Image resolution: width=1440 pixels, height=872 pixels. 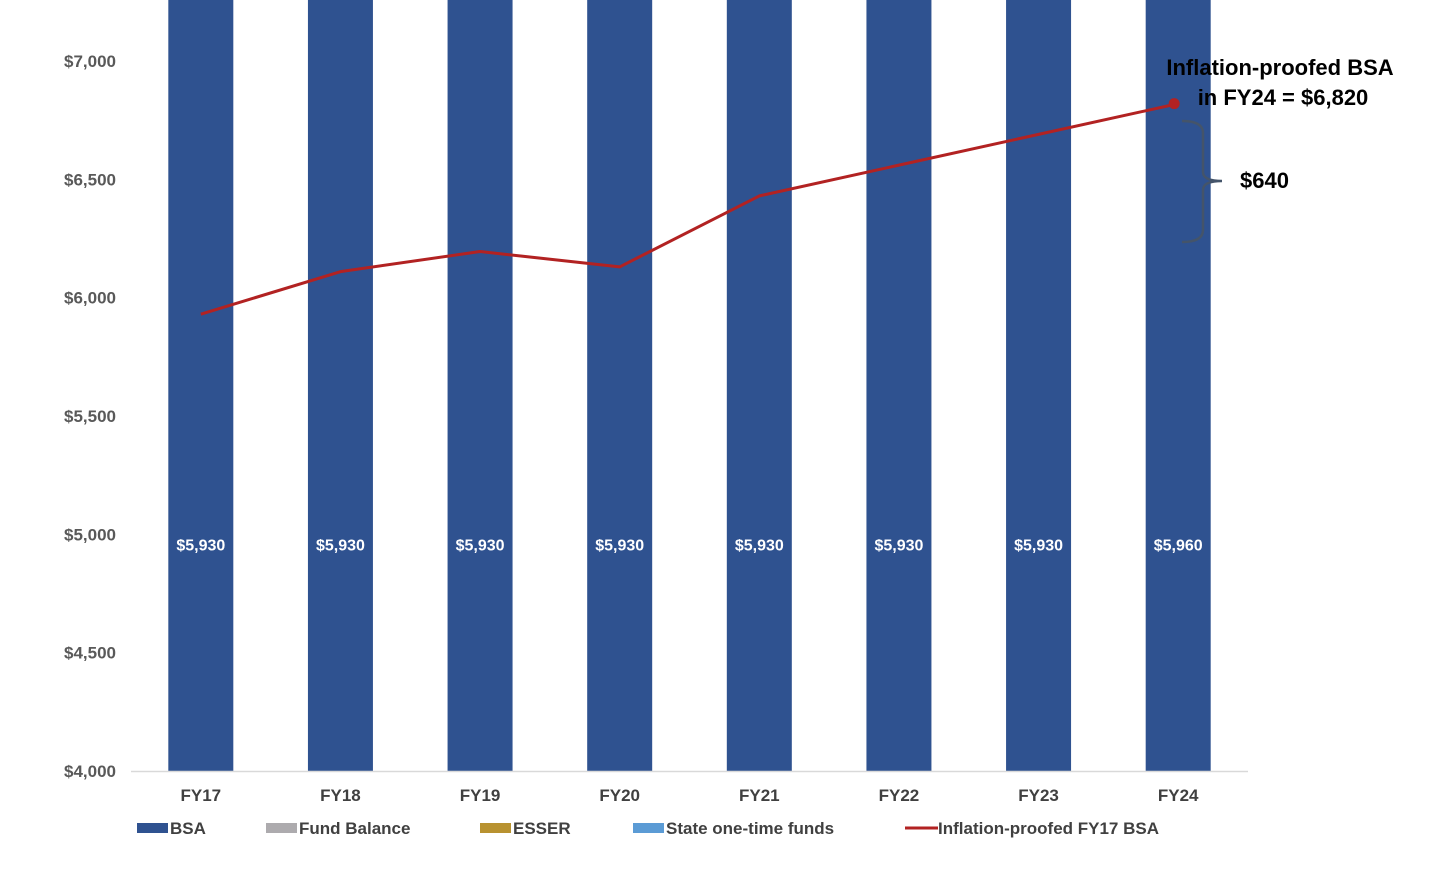 I want to click on x-tick-label: FY21, so click(x=759, y=795).